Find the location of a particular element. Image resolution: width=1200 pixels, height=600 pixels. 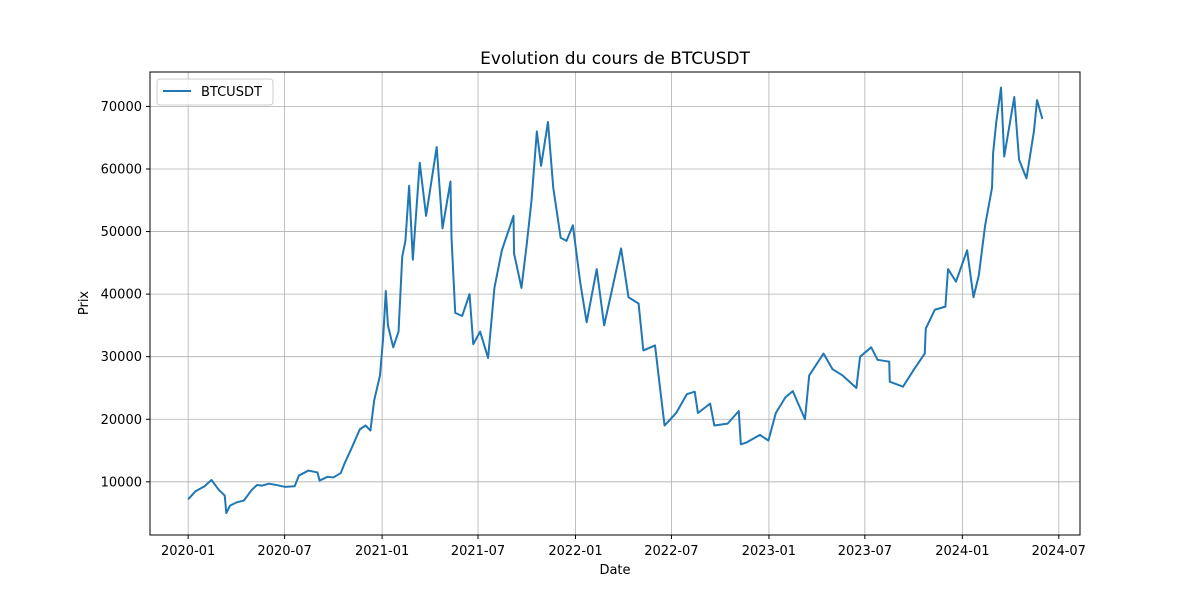

x-tick-label: 2024-07 is located at coordinates (1059, 551).